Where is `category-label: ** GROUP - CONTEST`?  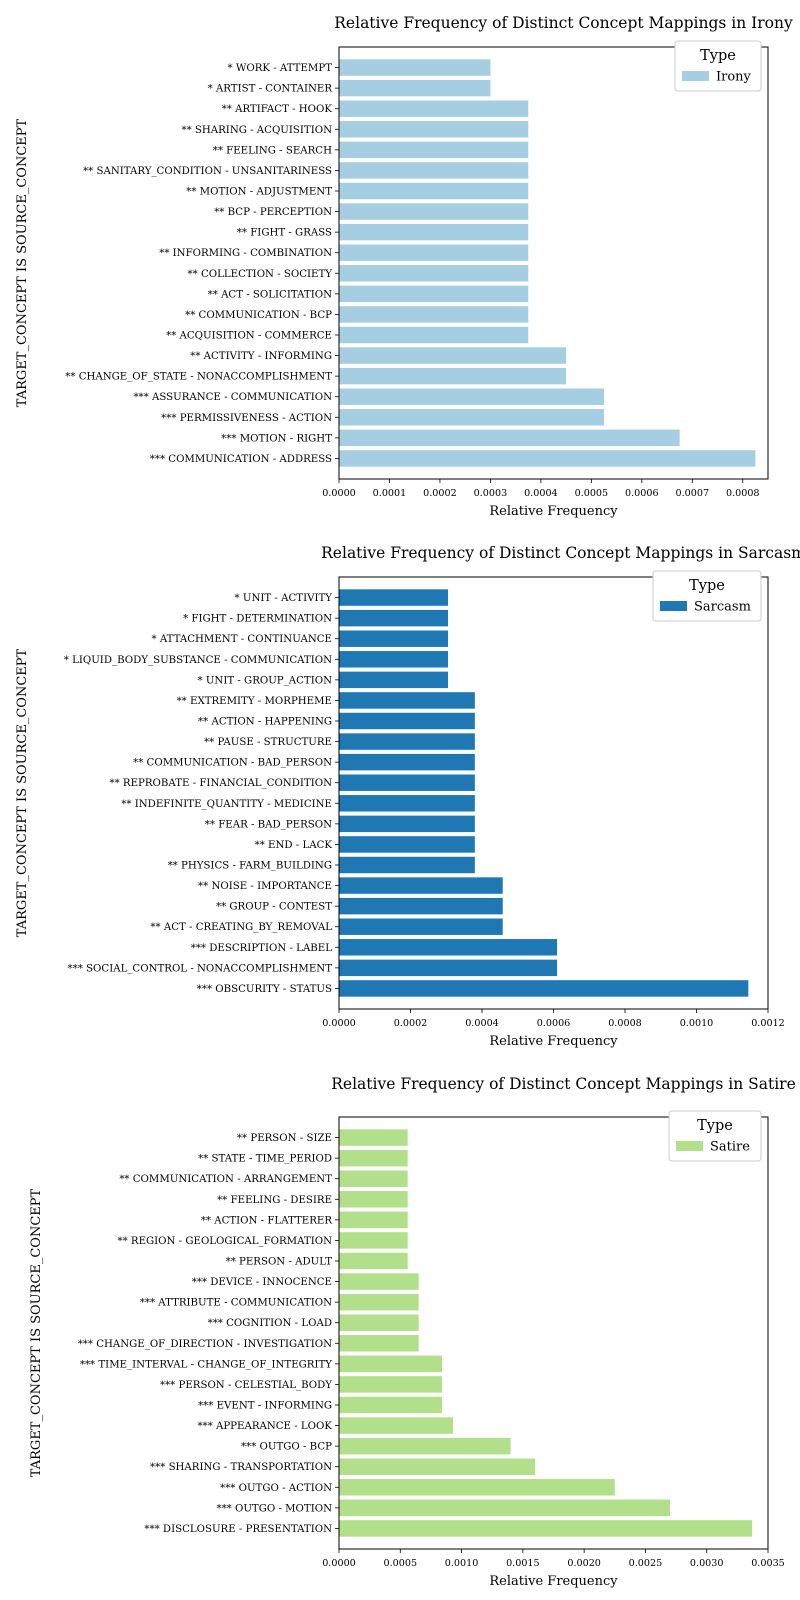
category-label: ** GROUP - CONTEST is located at coordinates (274, 907).